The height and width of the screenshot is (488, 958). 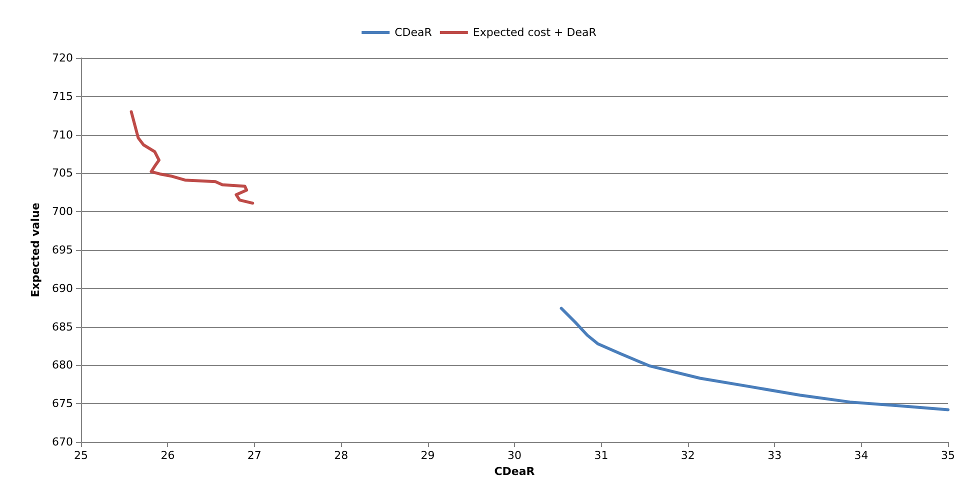 What do you see at coordinates (62, 58) in the screenshot?
I see `y-tick-label: 720` at bounding box center [62, 58].